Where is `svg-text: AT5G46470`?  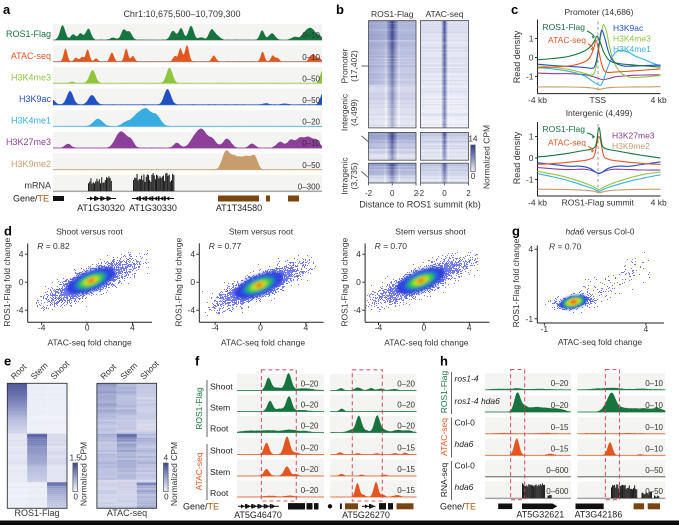
svg-text: AT5G46470 is located at coordinates (258, 515).